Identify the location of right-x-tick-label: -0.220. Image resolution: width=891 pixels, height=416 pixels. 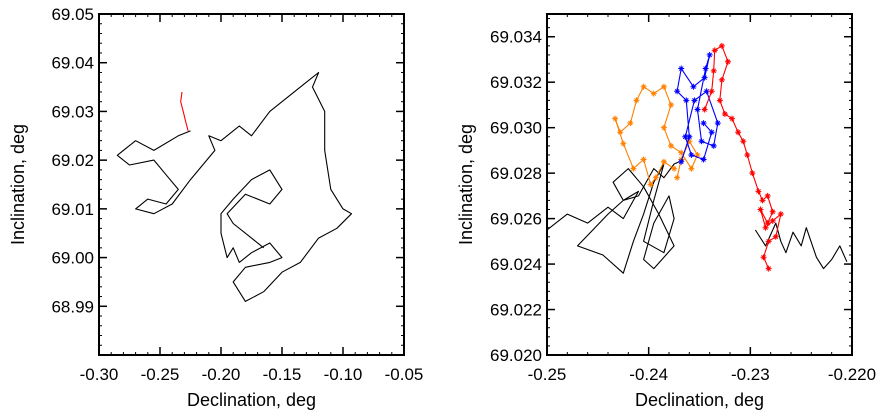
(852, 374).